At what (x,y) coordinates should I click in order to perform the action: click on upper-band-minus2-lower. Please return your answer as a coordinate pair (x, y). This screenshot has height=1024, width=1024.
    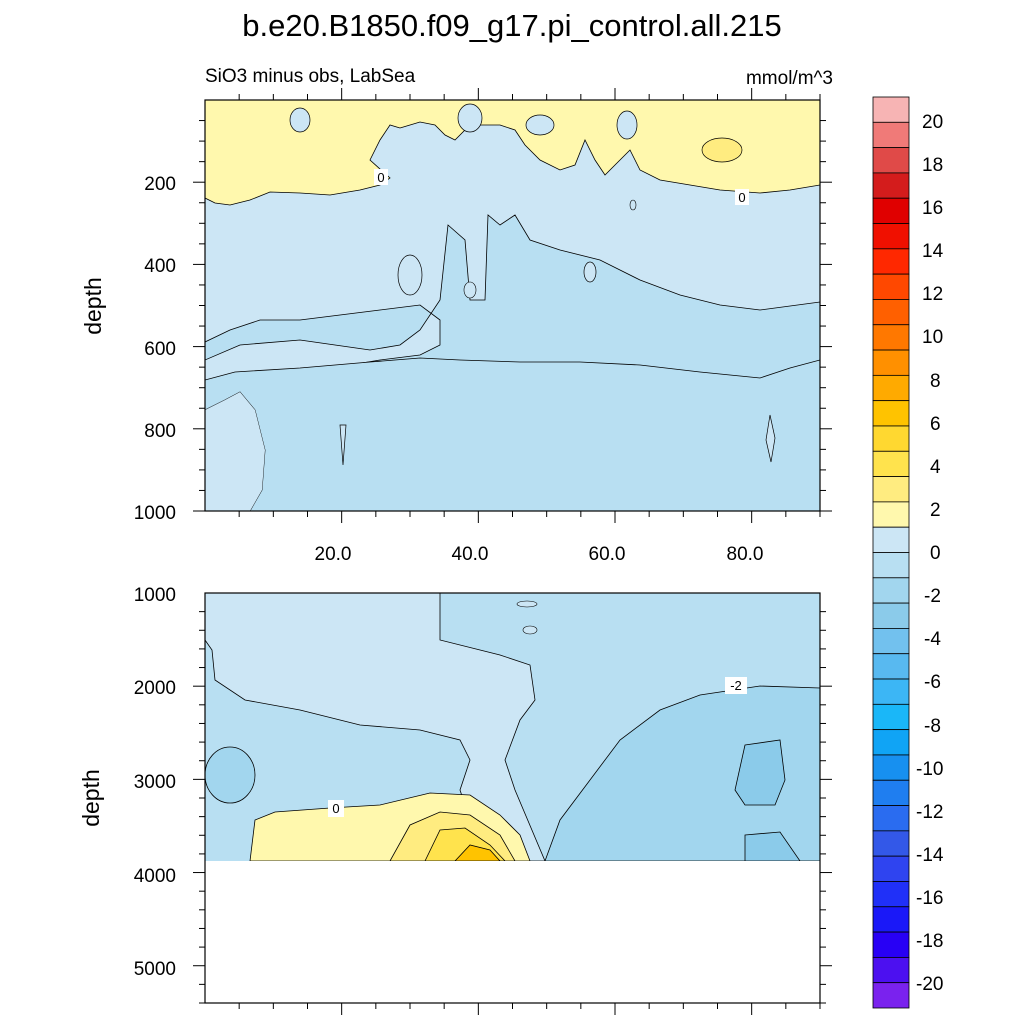
    Looking at the image, I should click on (512, 434).